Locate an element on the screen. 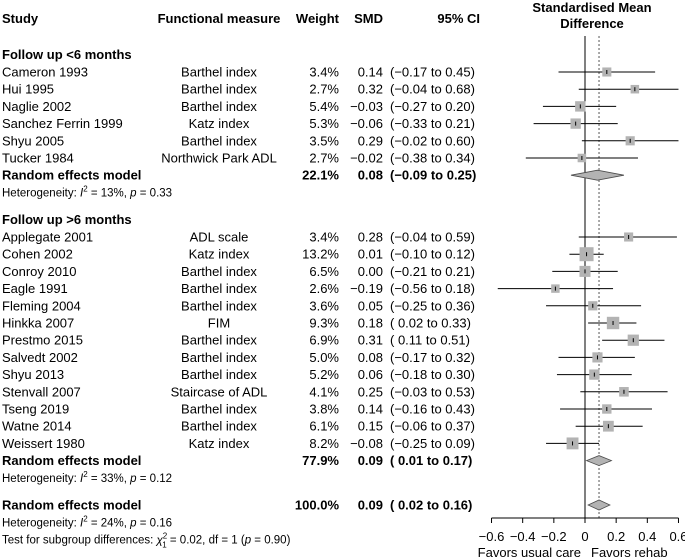 This screenshot has height=560, width=685. group-heterogeneity-0-p: p is located at coordinates (133, 194).